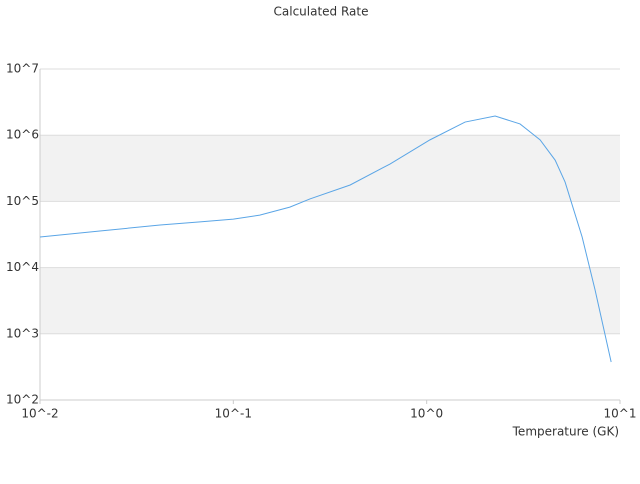 The width and height of the screenshot is (640, 484). Describe the element at coordinates (22, 69) in the screenshot. I see `y-tick-label: 10^7` at that location.